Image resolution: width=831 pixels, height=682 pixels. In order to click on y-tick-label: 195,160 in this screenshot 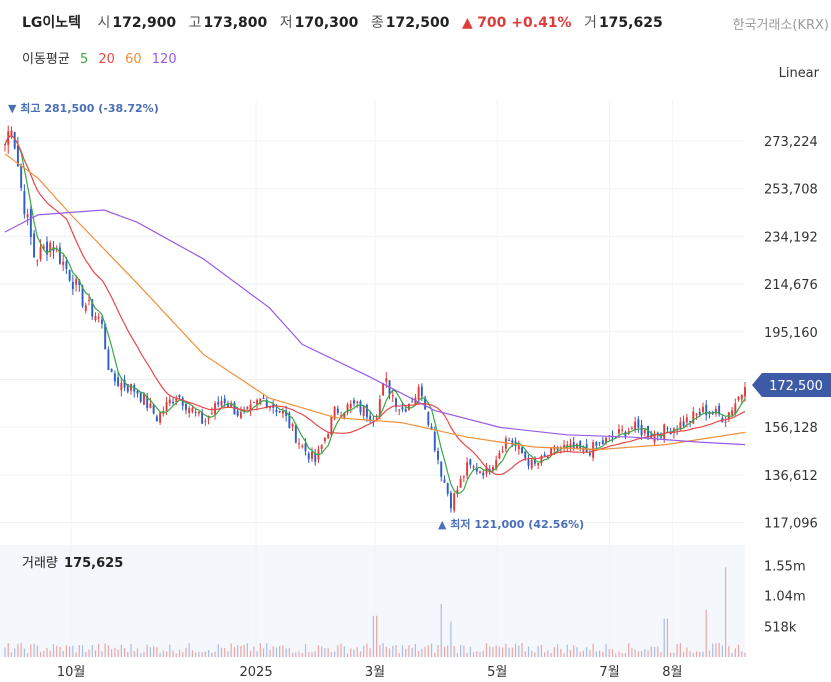, I will do `click(791, 333)`.